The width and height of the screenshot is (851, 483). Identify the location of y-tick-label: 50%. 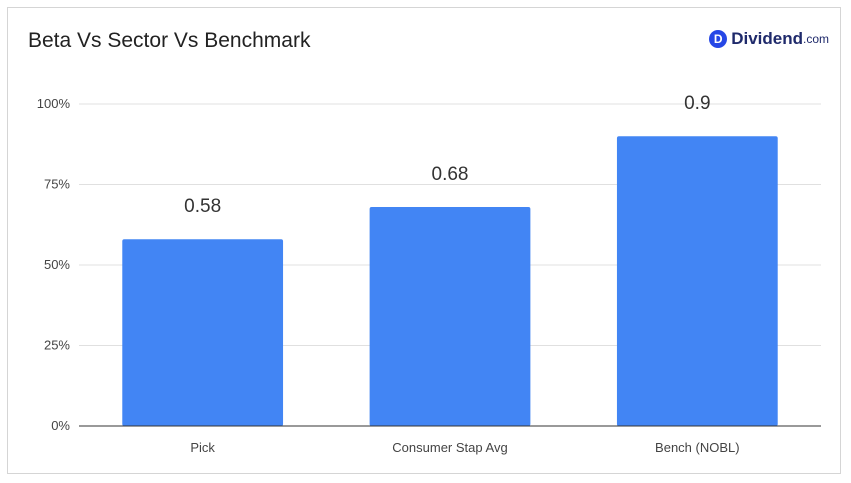
(57, 264).